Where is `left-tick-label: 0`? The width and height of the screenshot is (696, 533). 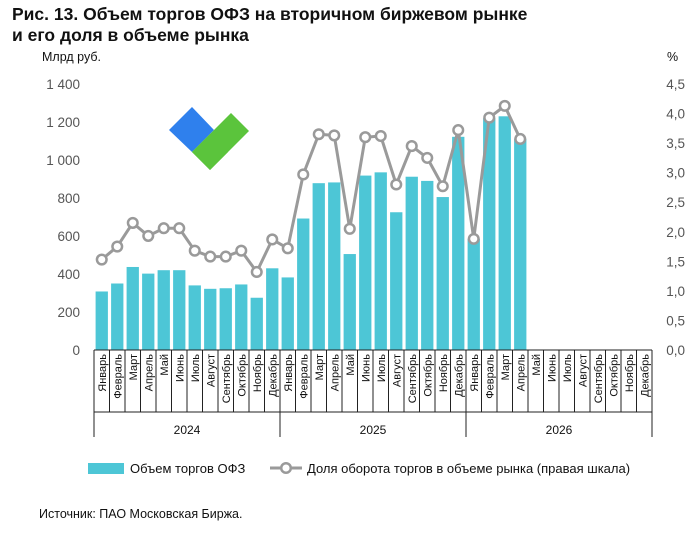
left-tick-label: 0 is located at coordinates (76, 350).